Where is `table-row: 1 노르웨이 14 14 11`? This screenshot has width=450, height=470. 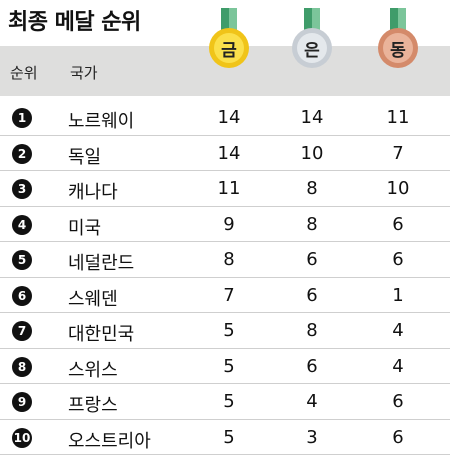 table-row: 1 노르웨이 14 14 11 is located at coordinates (225, 118).